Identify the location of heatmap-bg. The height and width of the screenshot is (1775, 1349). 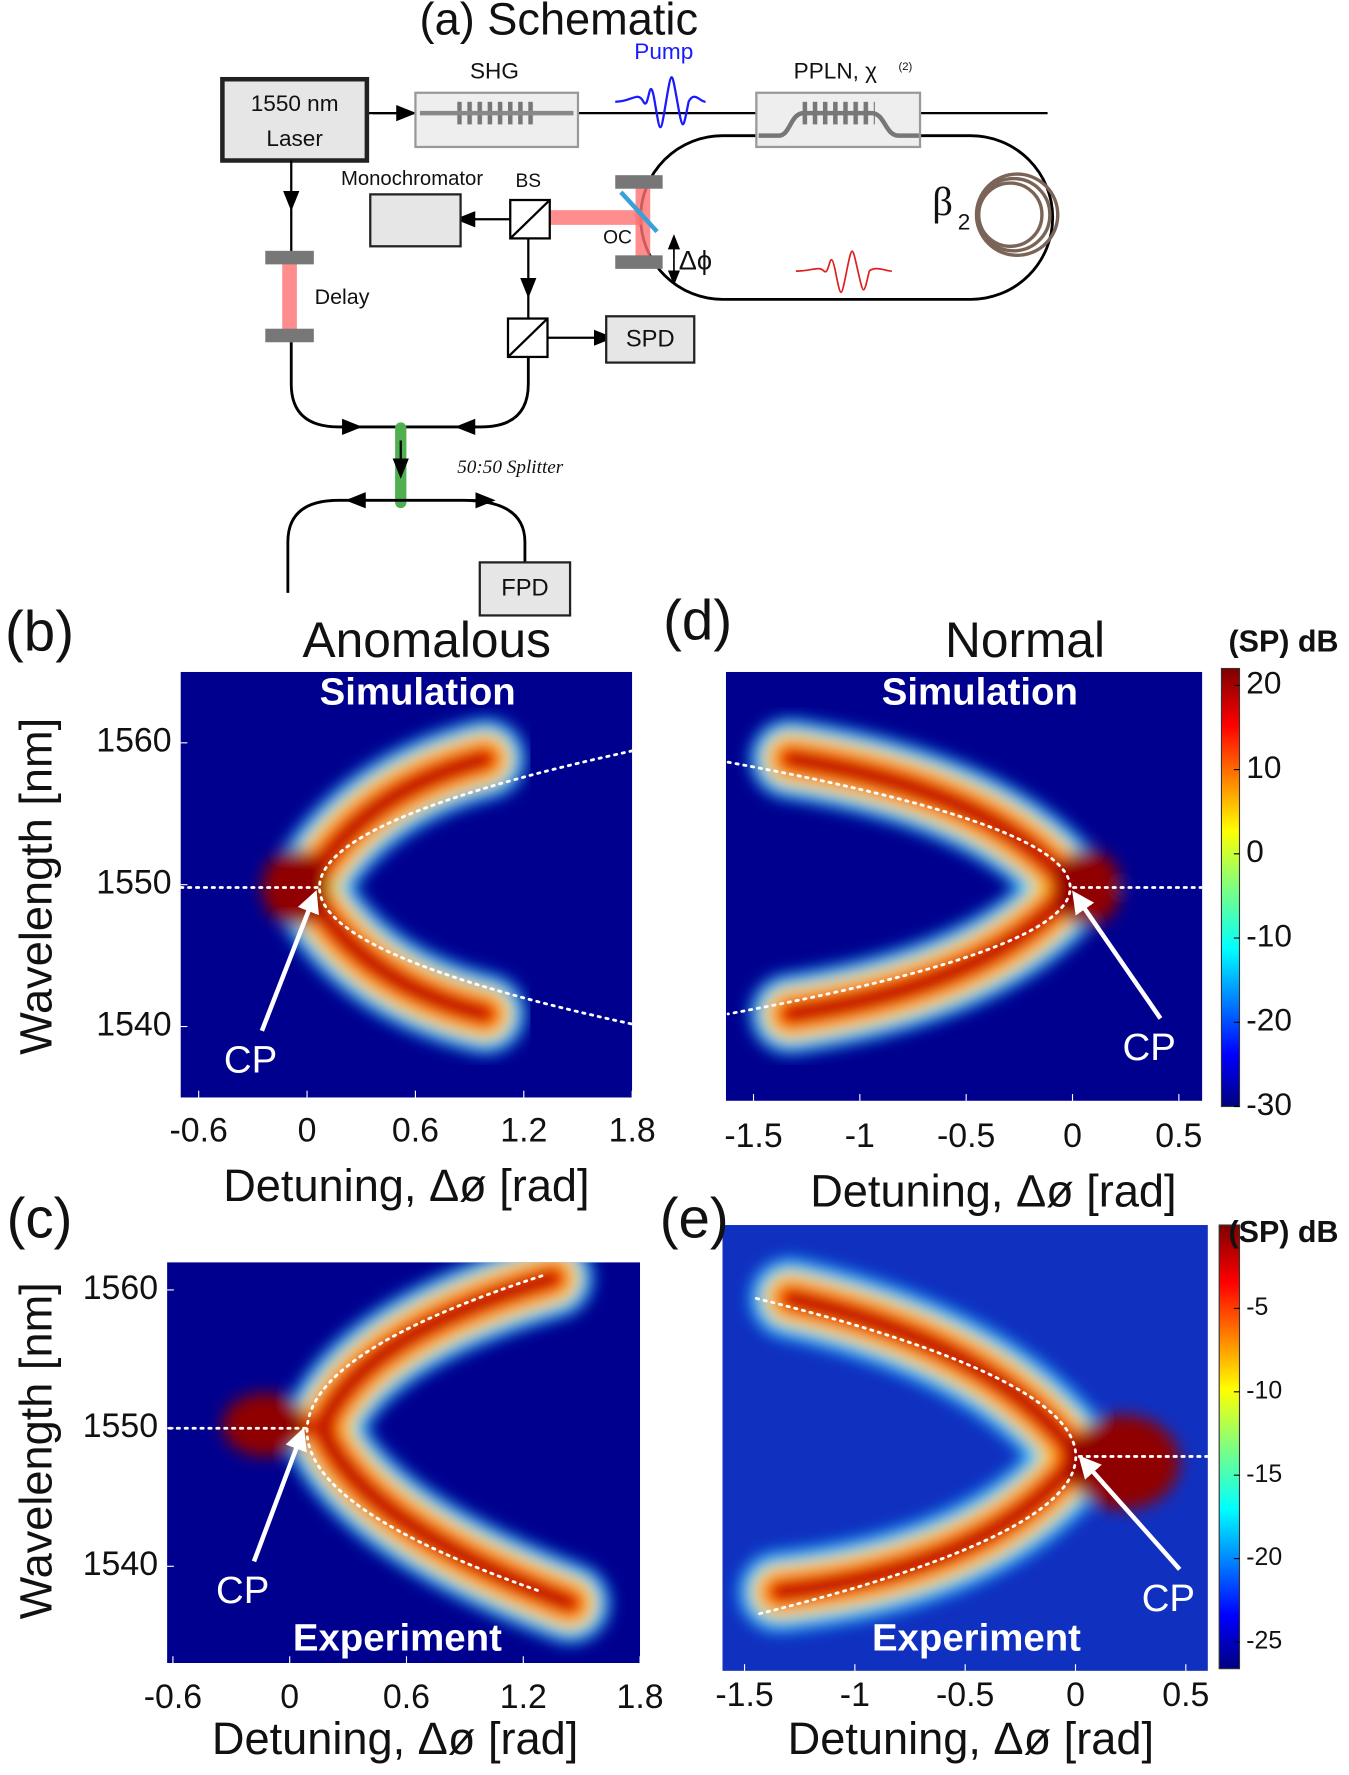
(406, 884).